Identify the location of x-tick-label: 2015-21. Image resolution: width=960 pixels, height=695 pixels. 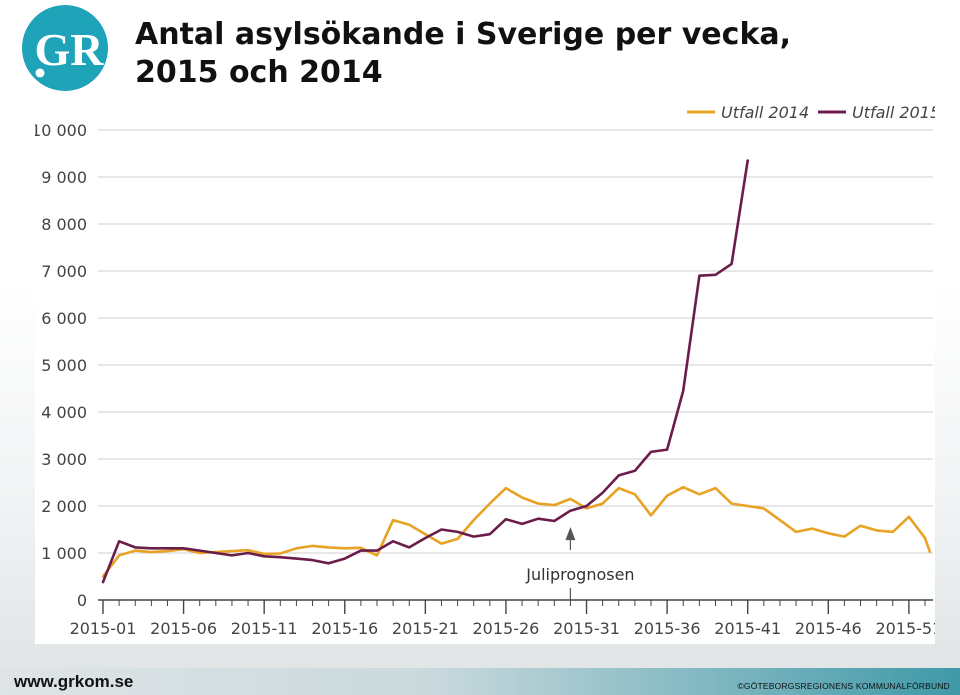
(425, 628).